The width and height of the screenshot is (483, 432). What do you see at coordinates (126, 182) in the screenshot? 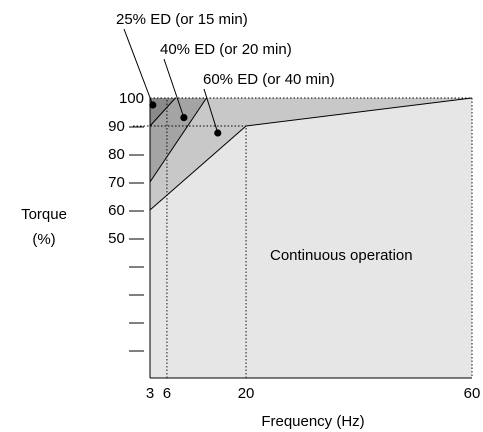
I see `y-tick-label-70: 70 —` at bounding box center [126, 182].